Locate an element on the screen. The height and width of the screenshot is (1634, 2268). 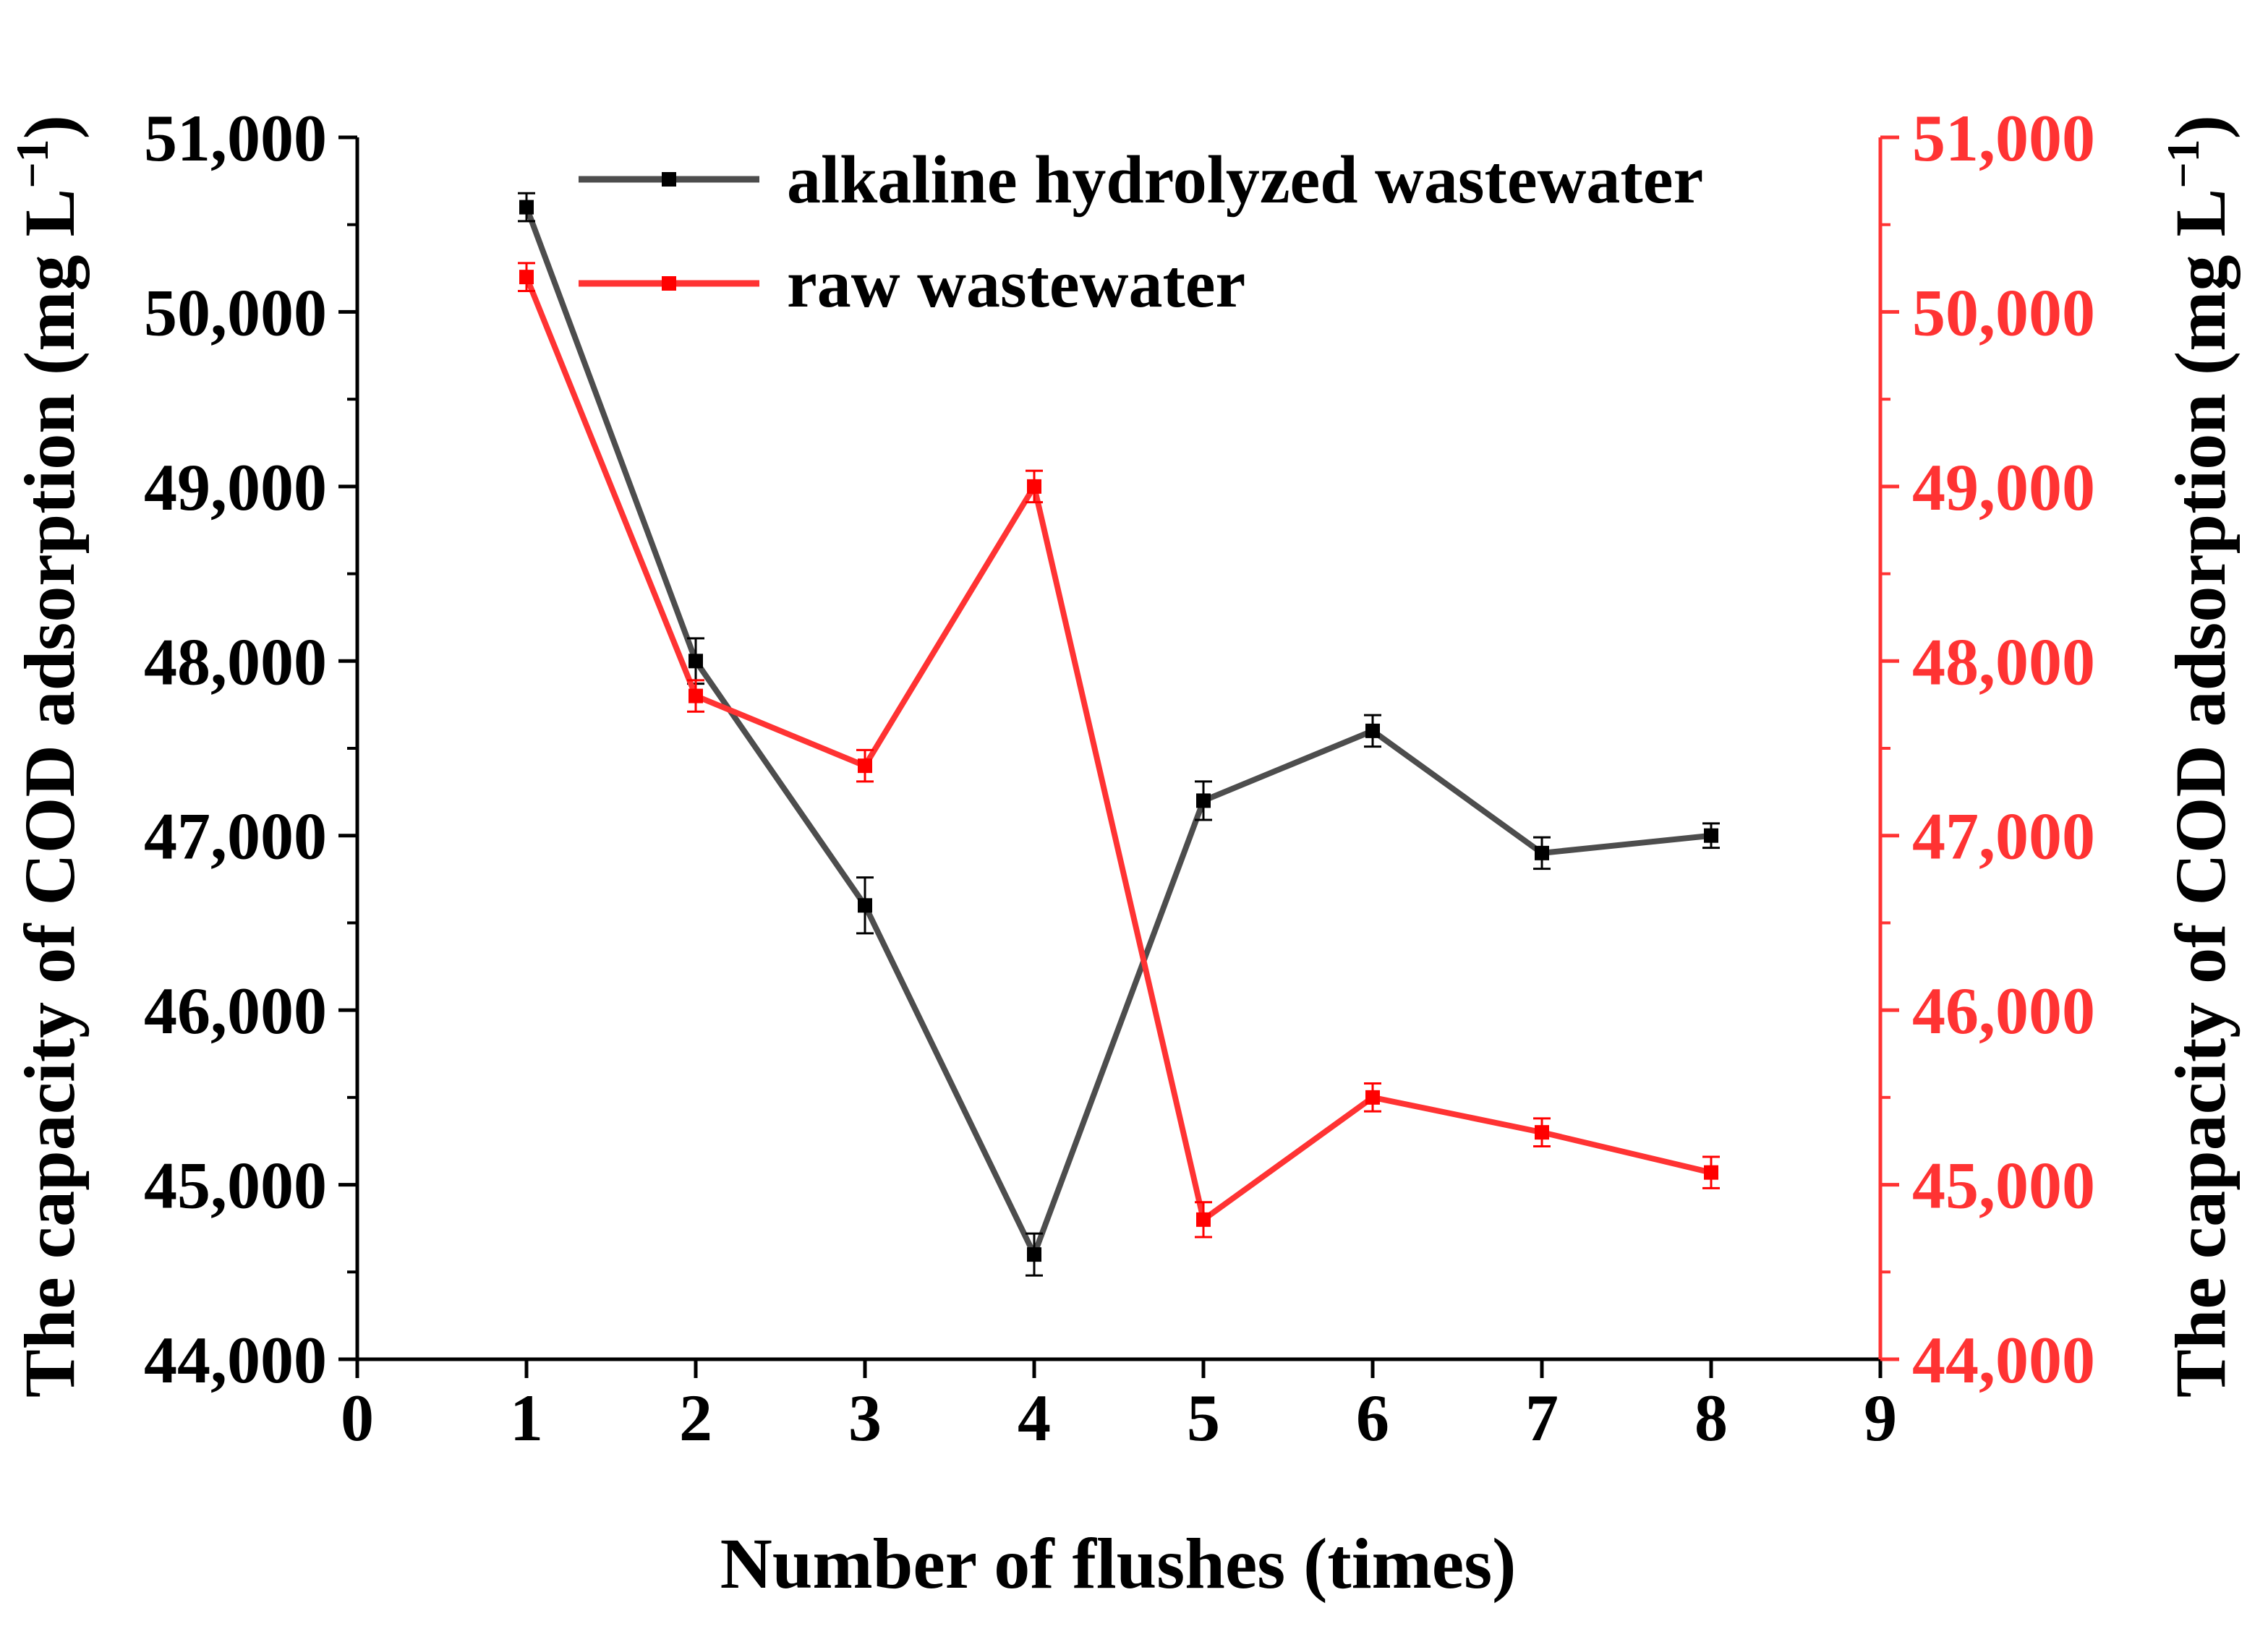
x-axis-title: Number of flushes (times) is located at coordinates (1118, 1563).